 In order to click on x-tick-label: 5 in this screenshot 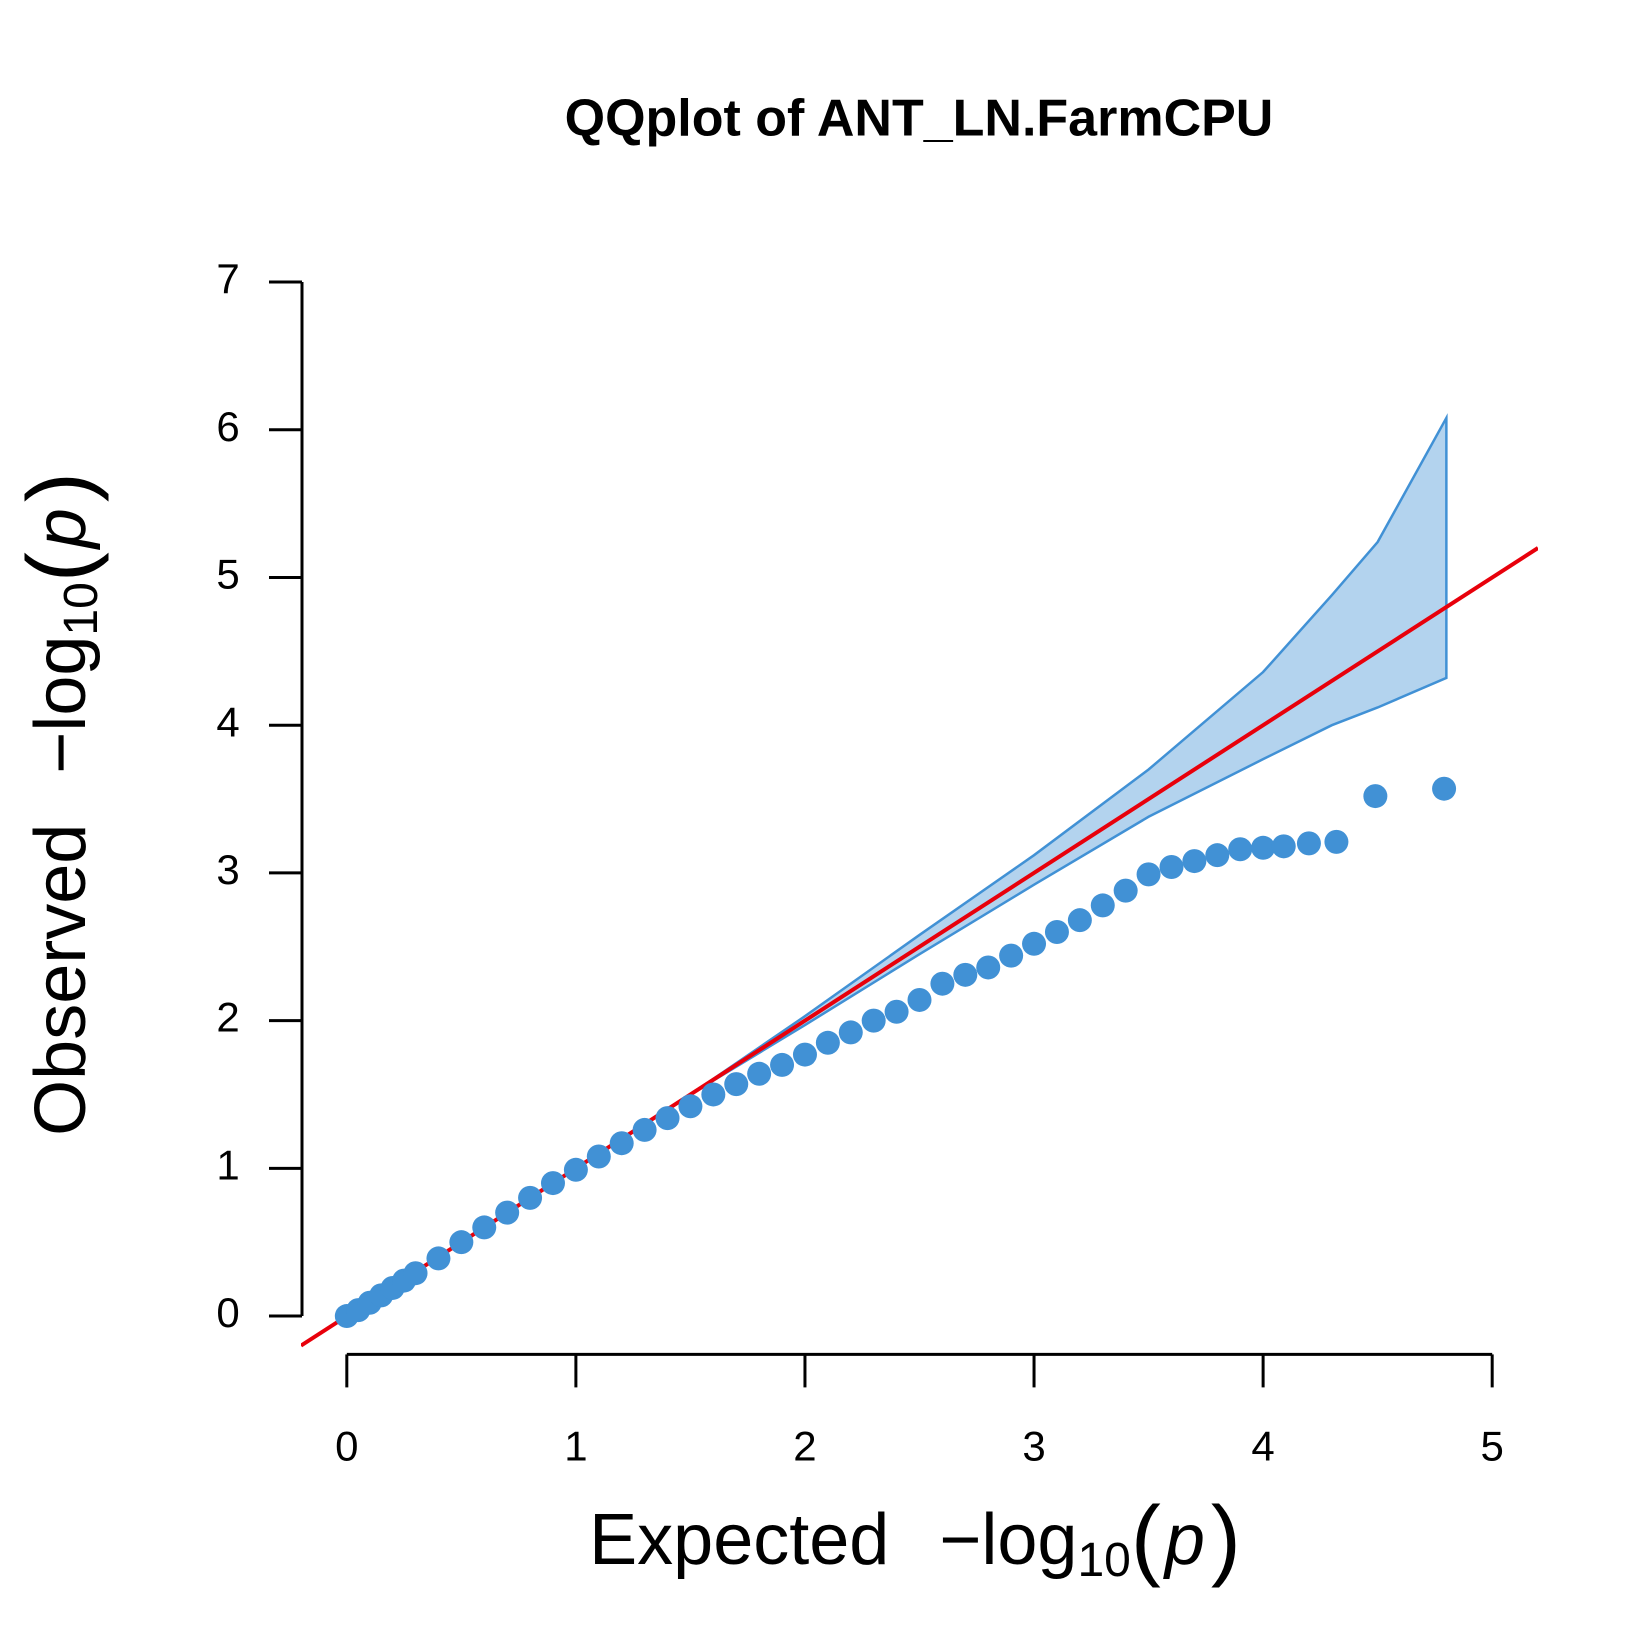, I will do `click(1492, 1445)`.